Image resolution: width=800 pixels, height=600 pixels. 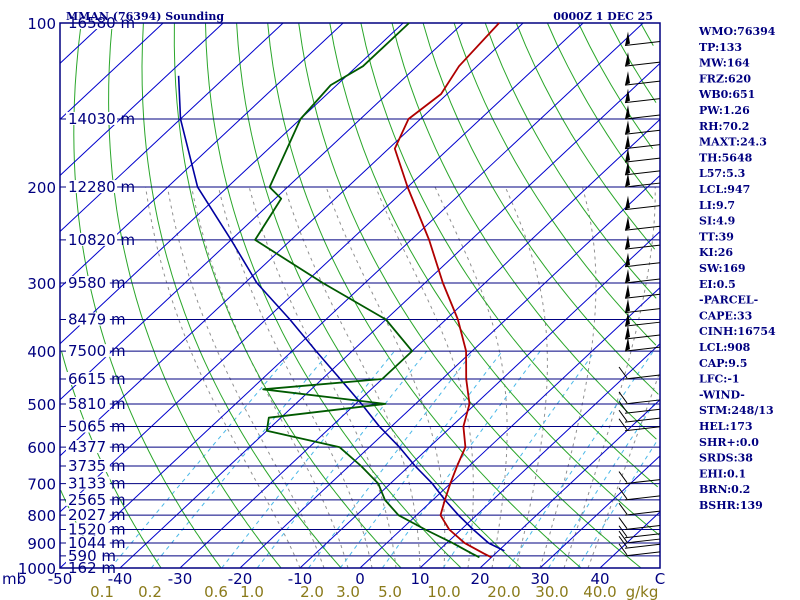 What do you see at coordinates (101, 187) in the screenshot?
I see `height-label: 12280 m` at bounding box center [101, 187].